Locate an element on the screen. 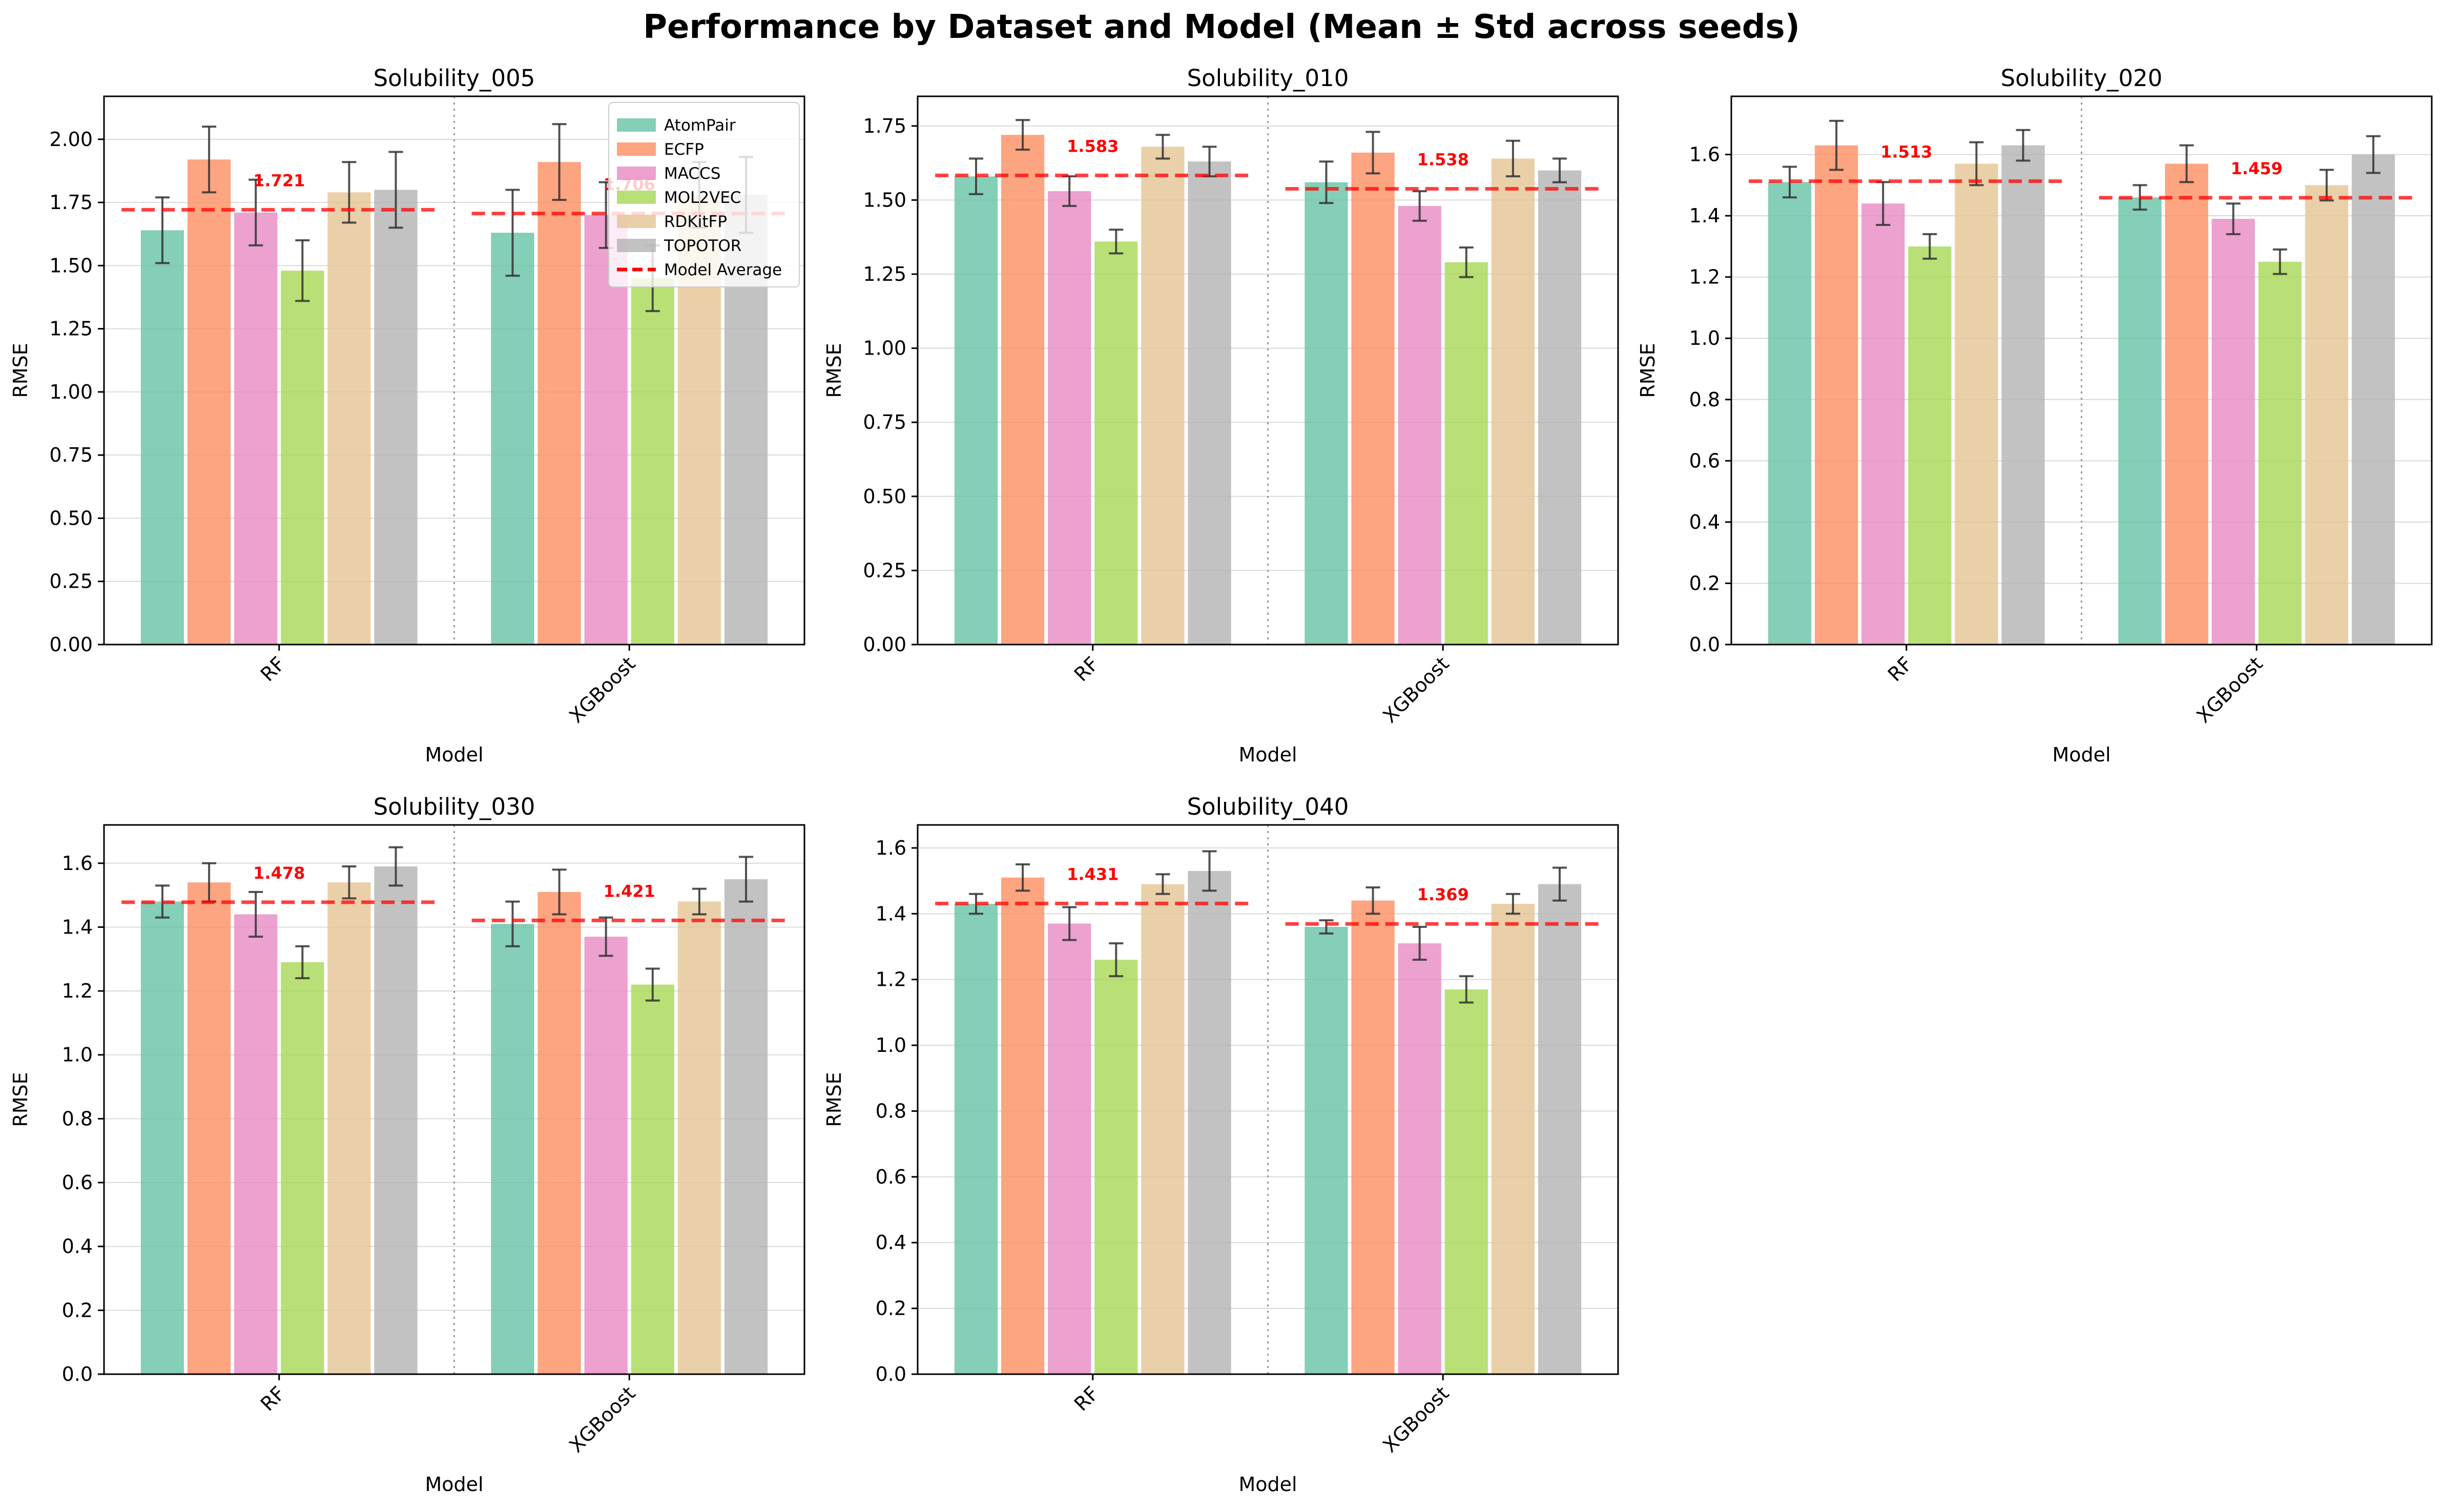 This screenshot has height=1512, width=2443. legend-label: MOL2VEC is located at coordinates (702, 198).